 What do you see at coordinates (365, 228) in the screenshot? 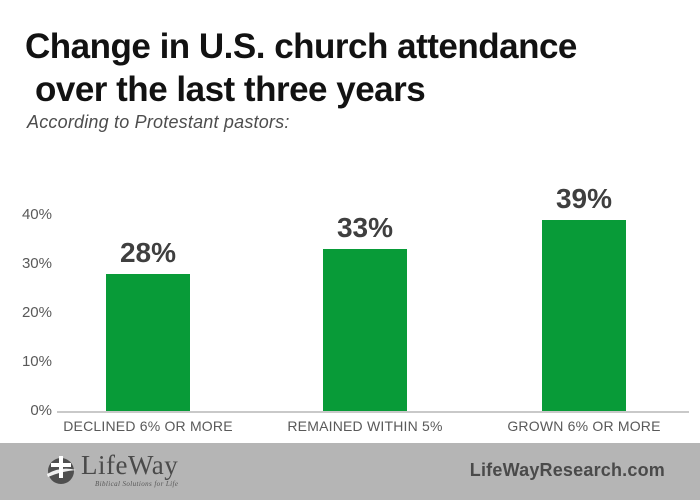
I see `bar-value-label: 33%` at bounding box center [365, 228].